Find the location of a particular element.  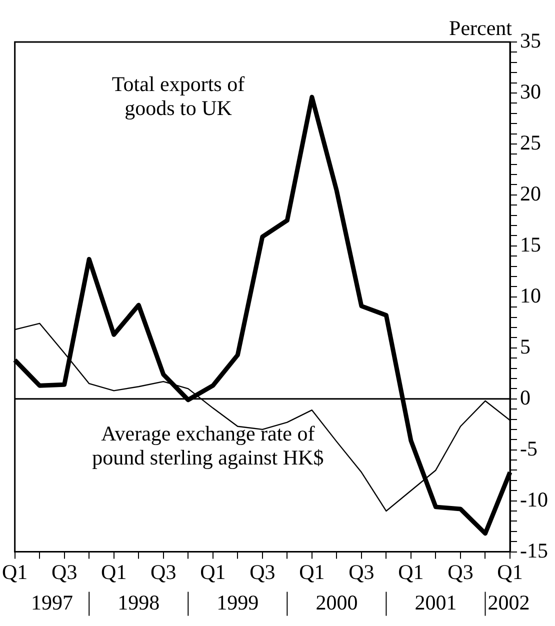

text: 1997 is located at coordinates (51, 602).